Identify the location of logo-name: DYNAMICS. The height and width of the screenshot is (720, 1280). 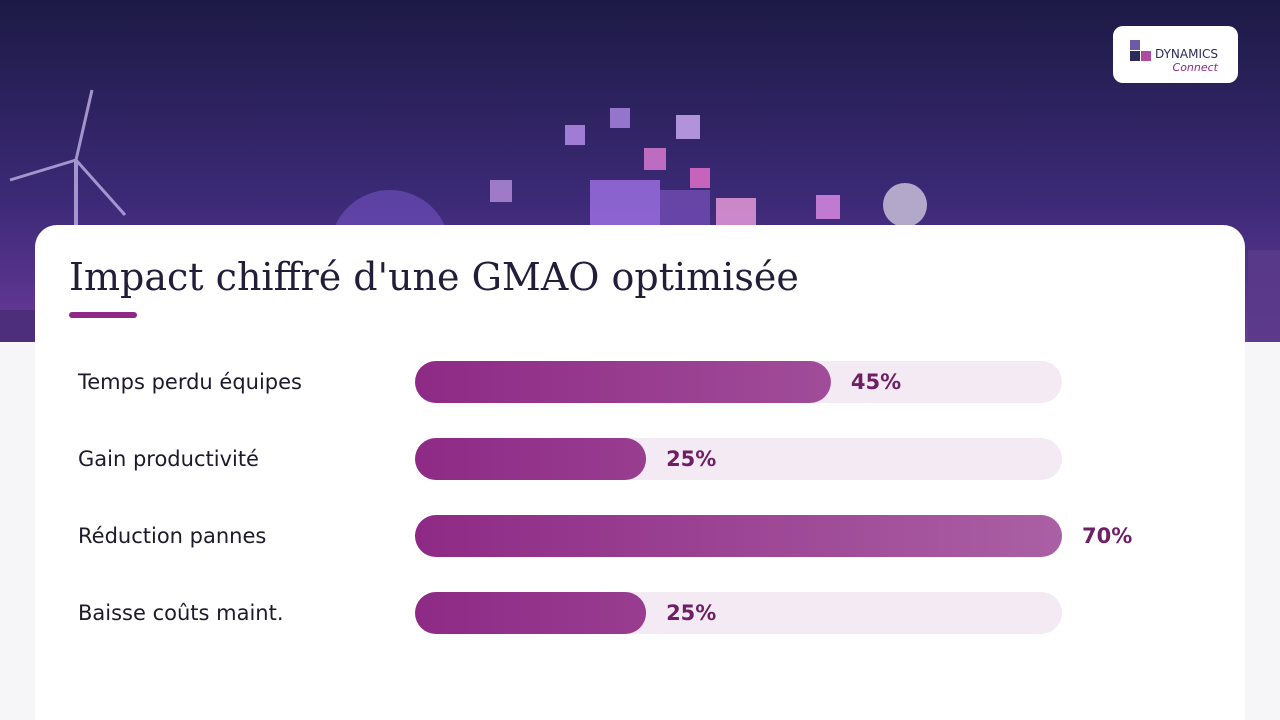
(1186, 54).